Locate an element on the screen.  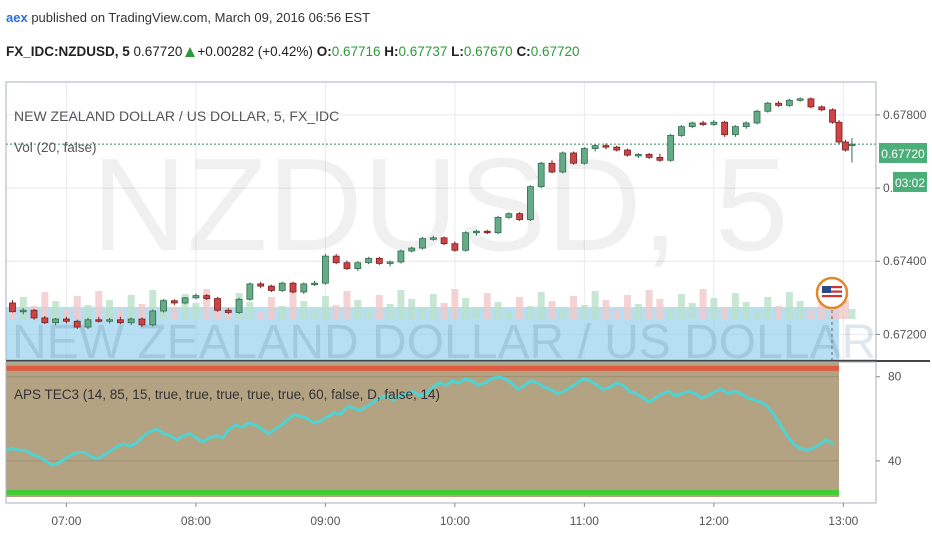
indicator-band is located at coordinates (423, 368).